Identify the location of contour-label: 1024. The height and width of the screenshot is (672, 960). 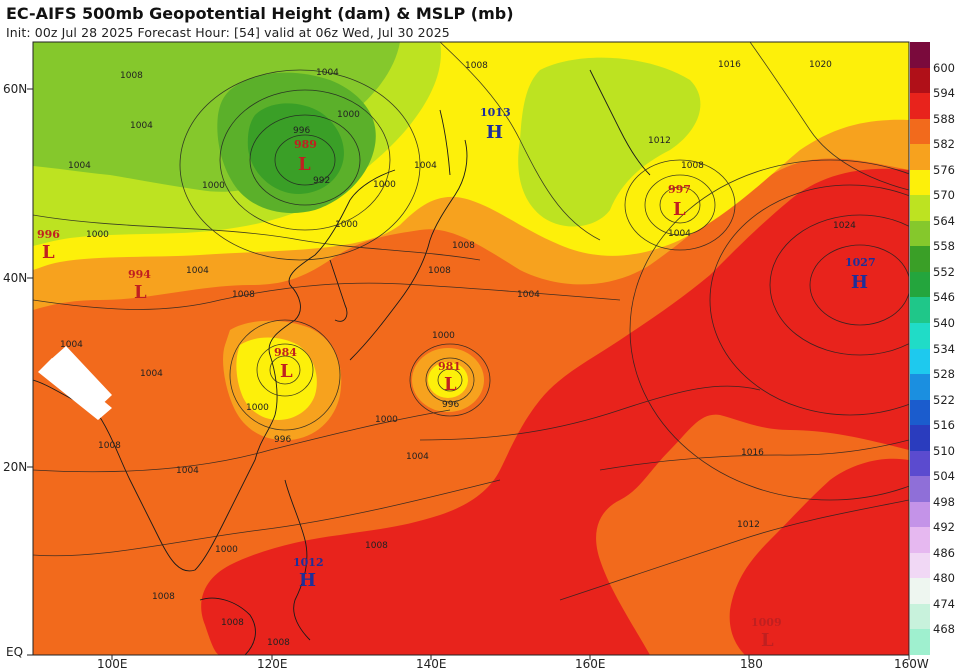
(844, 226).